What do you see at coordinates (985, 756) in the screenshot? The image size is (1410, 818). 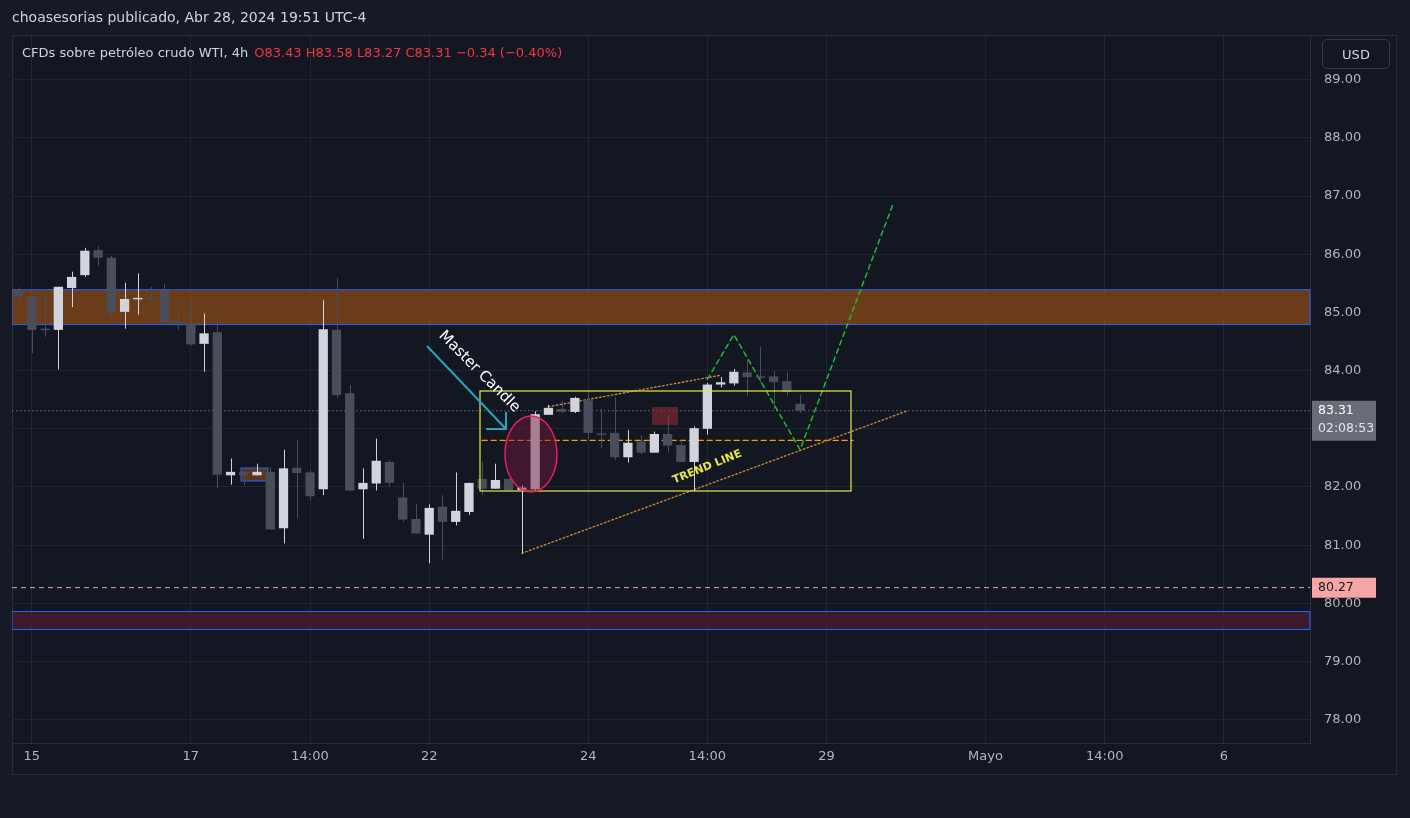 I see `x-tick-label: Mayo` at bounding box center [985, 756].